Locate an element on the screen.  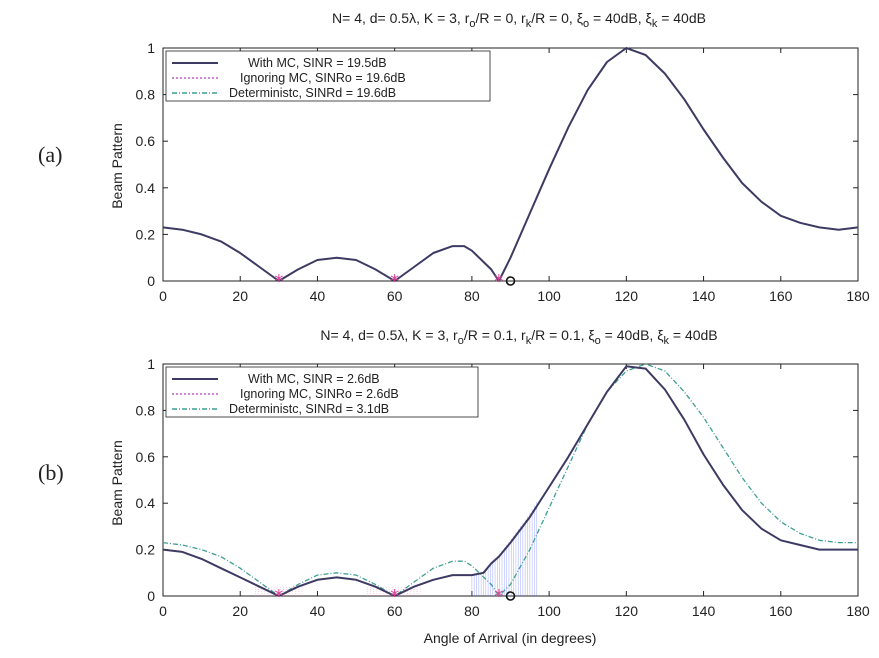
panel-label-a: (a) is located at coordinates (50, 154).